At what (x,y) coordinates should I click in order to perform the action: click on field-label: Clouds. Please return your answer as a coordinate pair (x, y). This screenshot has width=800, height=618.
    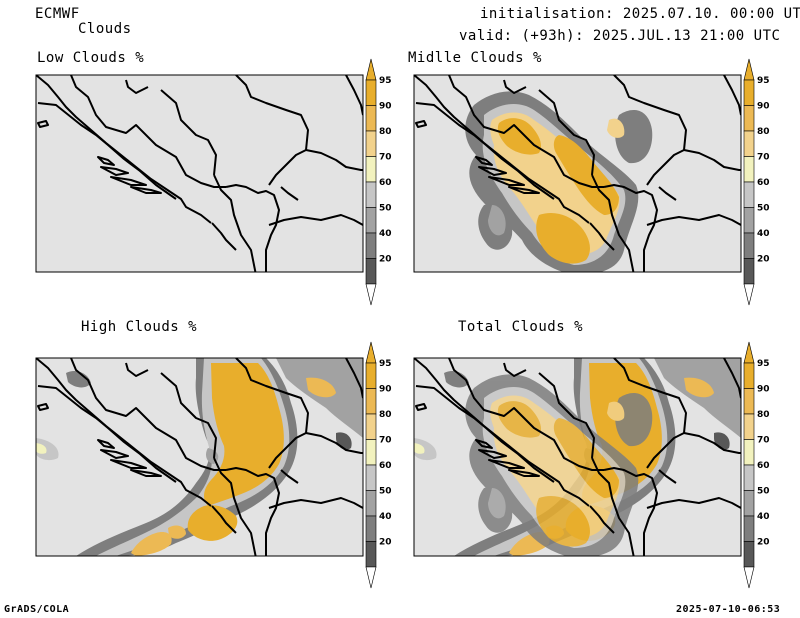
    Looking at the image, I should click on (105, 29).